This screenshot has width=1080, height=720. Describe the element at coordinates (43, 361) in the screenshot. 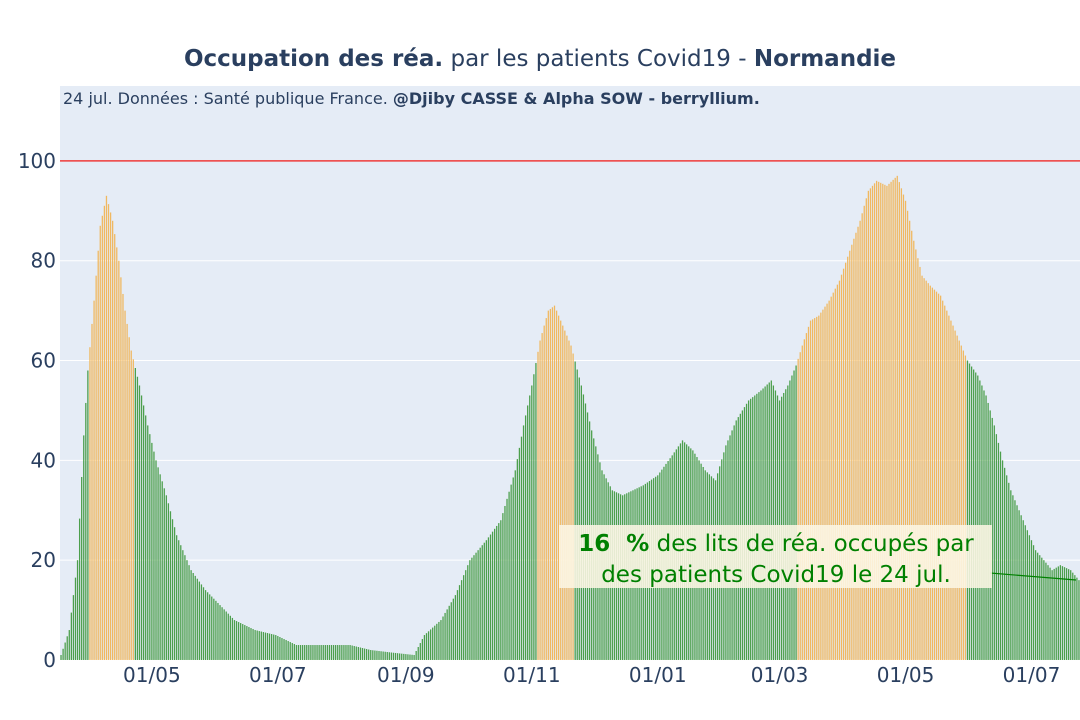

I see `y-tick-label: 60` at that location.